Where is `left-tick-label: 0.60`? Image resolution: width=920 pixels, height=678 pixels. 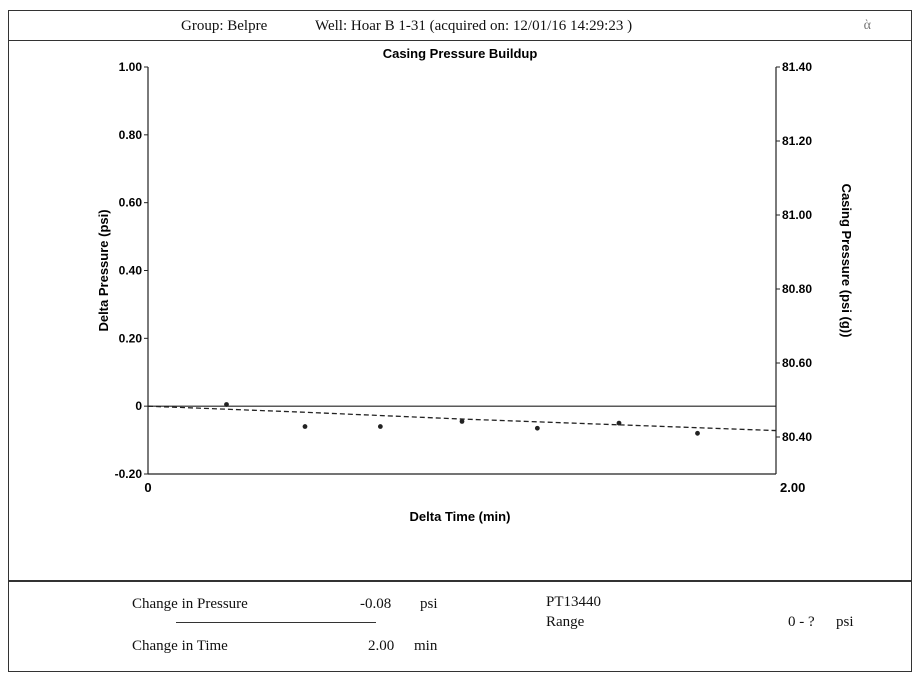
left-tick-label: 0.60 is located at coordinates (131, 203).